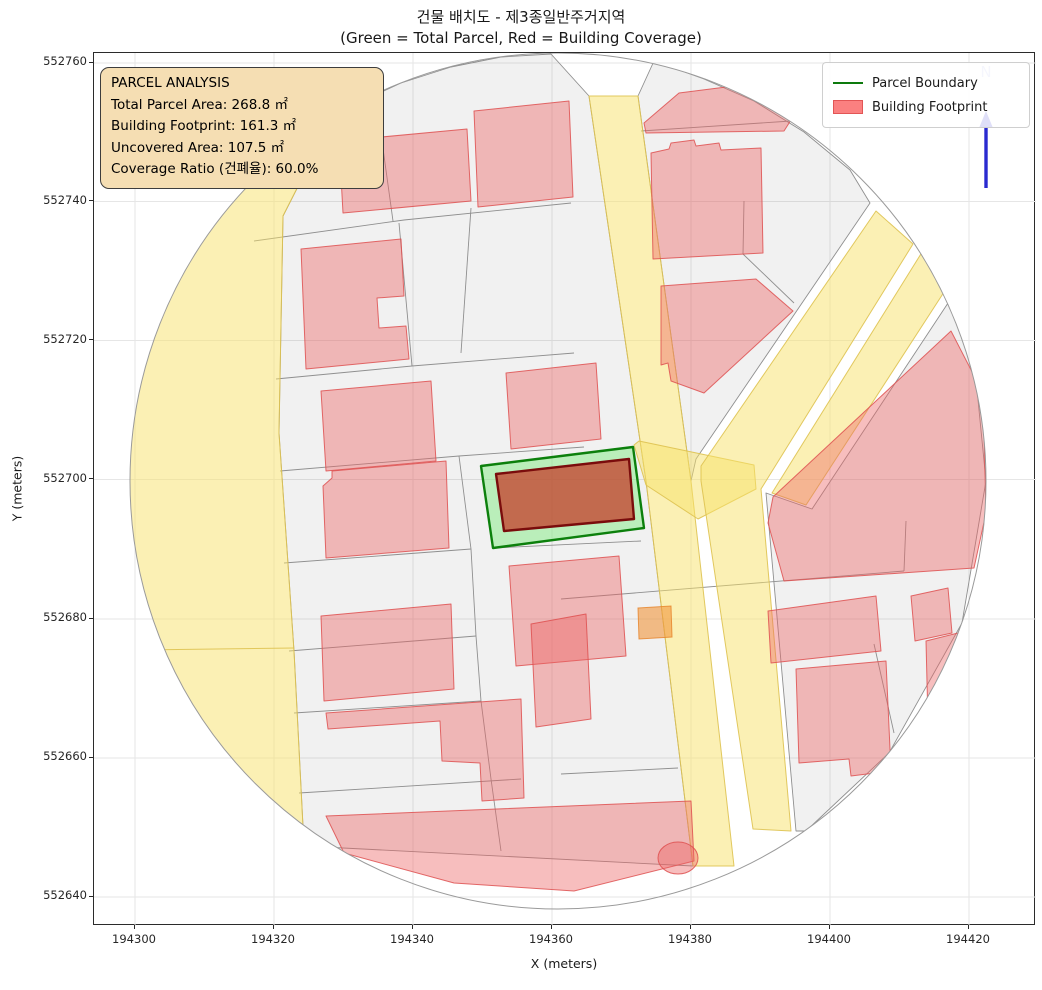  I want to click on y-tick-label: 552760, so click(65, 61).